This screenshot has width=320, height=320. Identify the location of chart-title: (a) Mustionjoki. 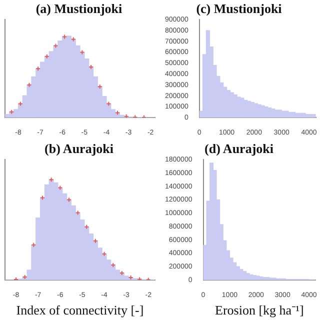
(79, 8).